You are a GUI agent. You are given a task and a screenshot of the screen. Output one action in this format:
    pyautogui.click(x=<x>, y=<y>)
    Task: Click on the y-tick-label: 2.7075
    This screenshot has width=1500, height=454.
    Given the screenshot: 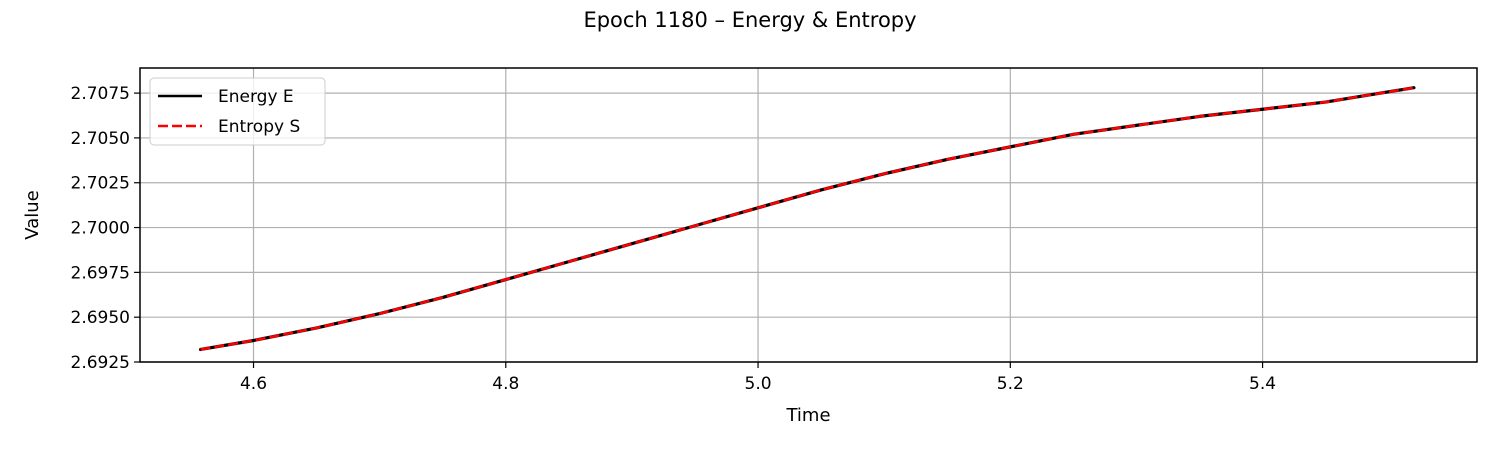 What is the action you would take?
    pyautogui.click(x=100, y=94)
    